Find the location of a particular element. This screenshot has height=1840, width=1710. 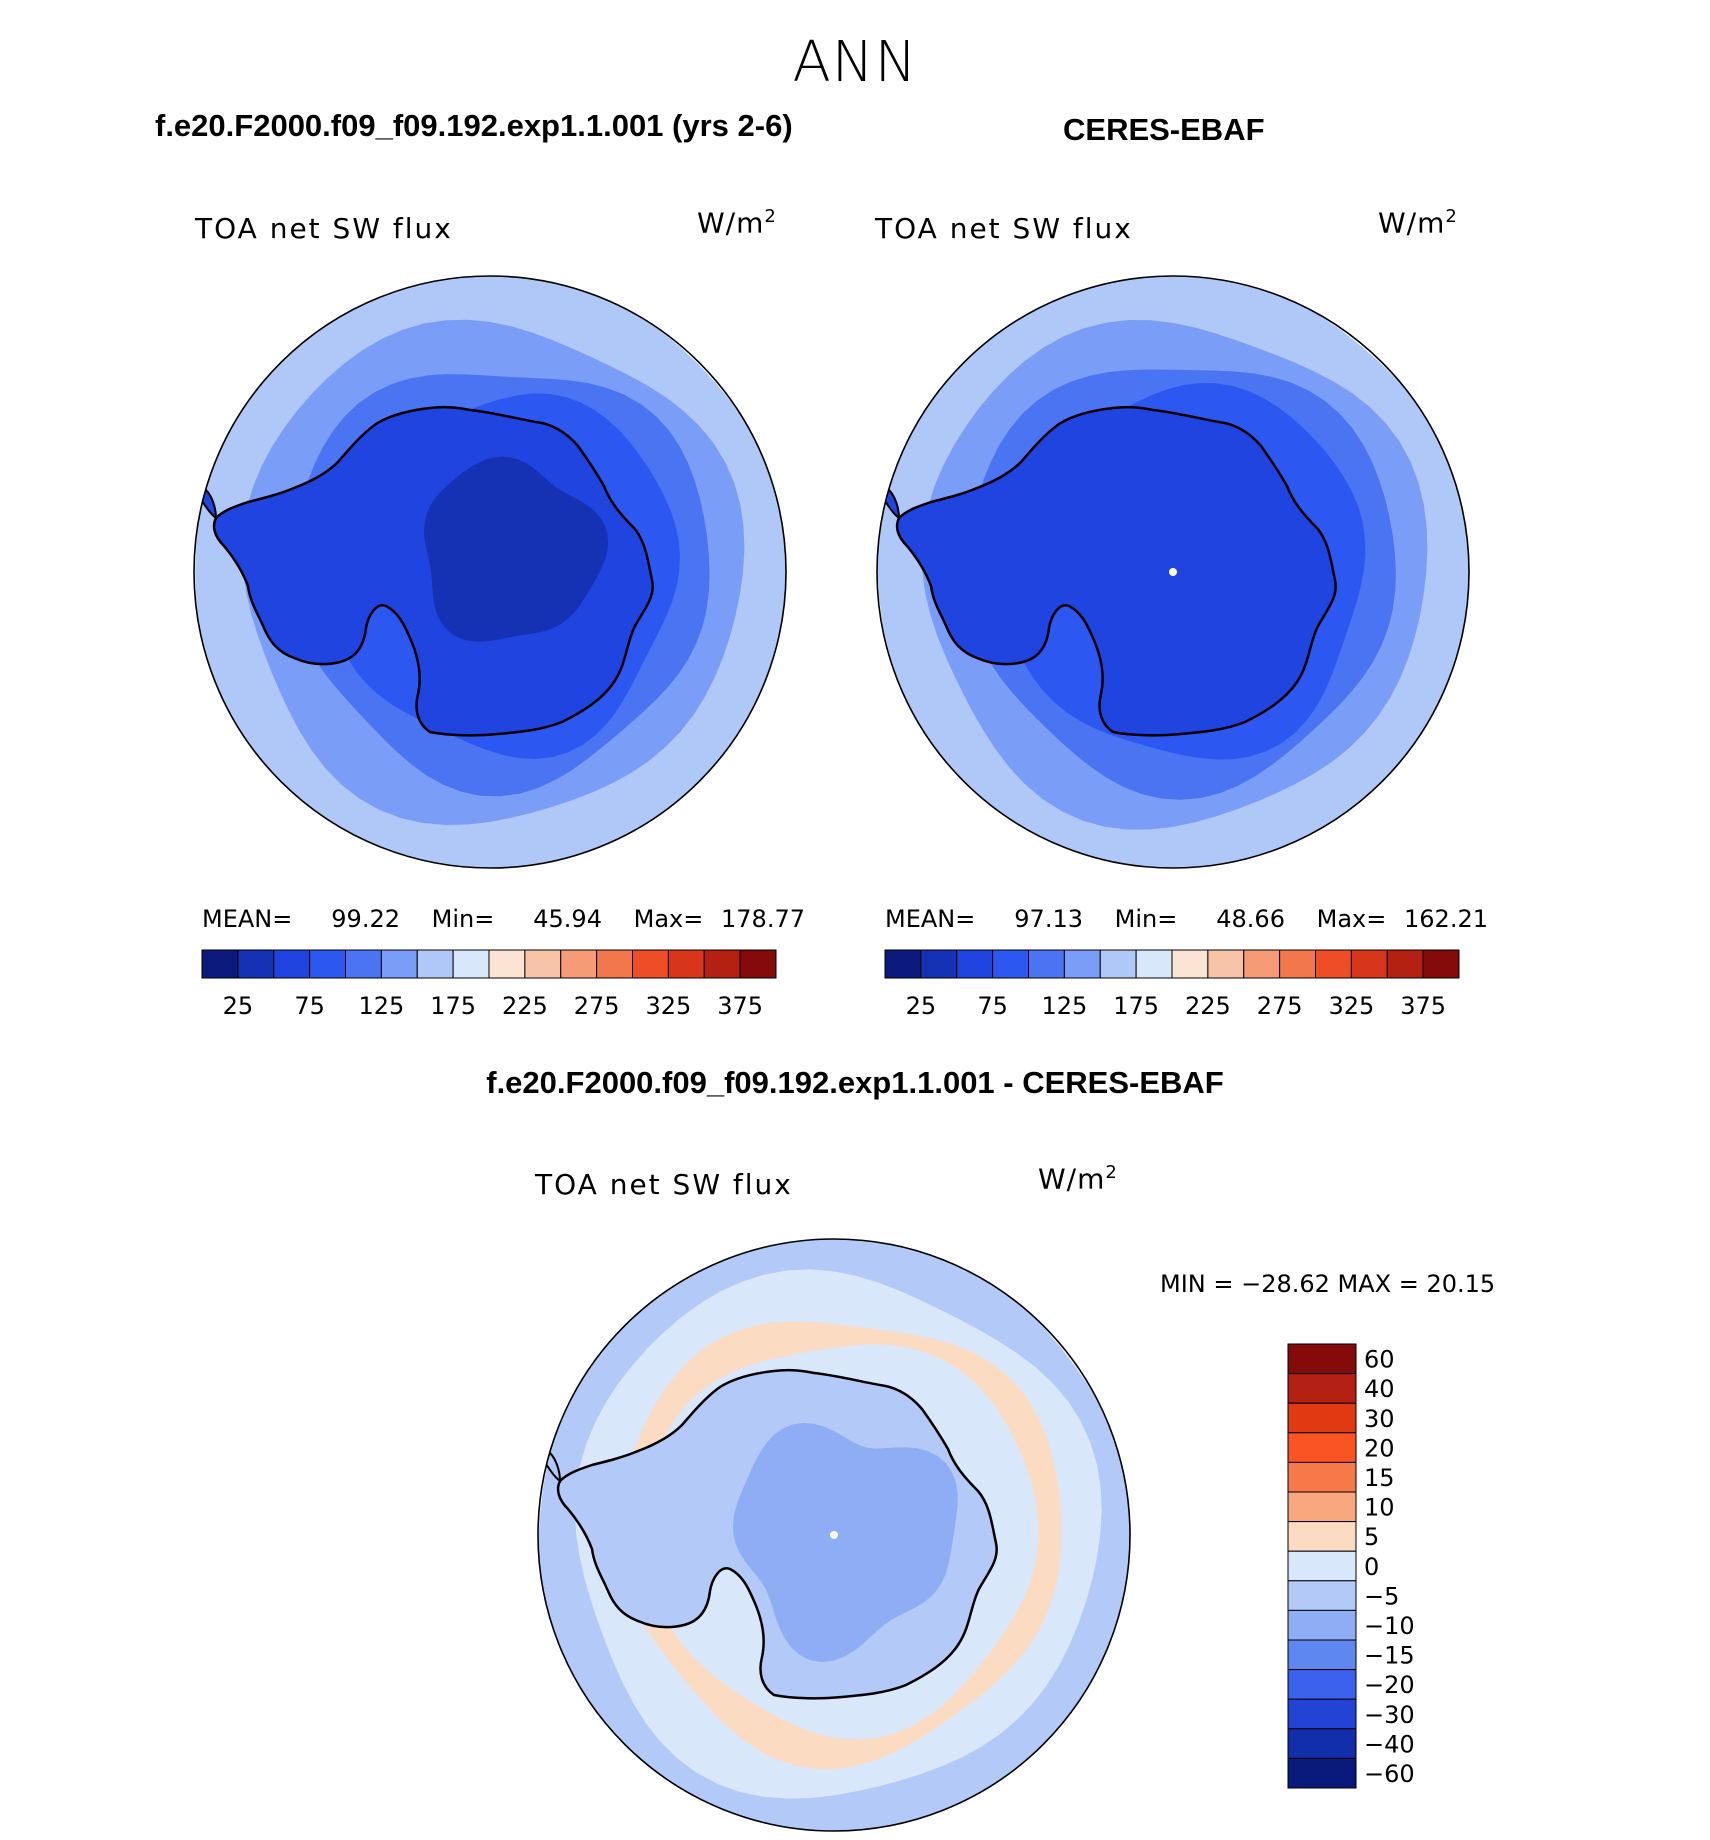

panel-1-stats: MEAN= 99.22 Min= 45.94 Max= 178.77 is located at coordinates (503, 919).